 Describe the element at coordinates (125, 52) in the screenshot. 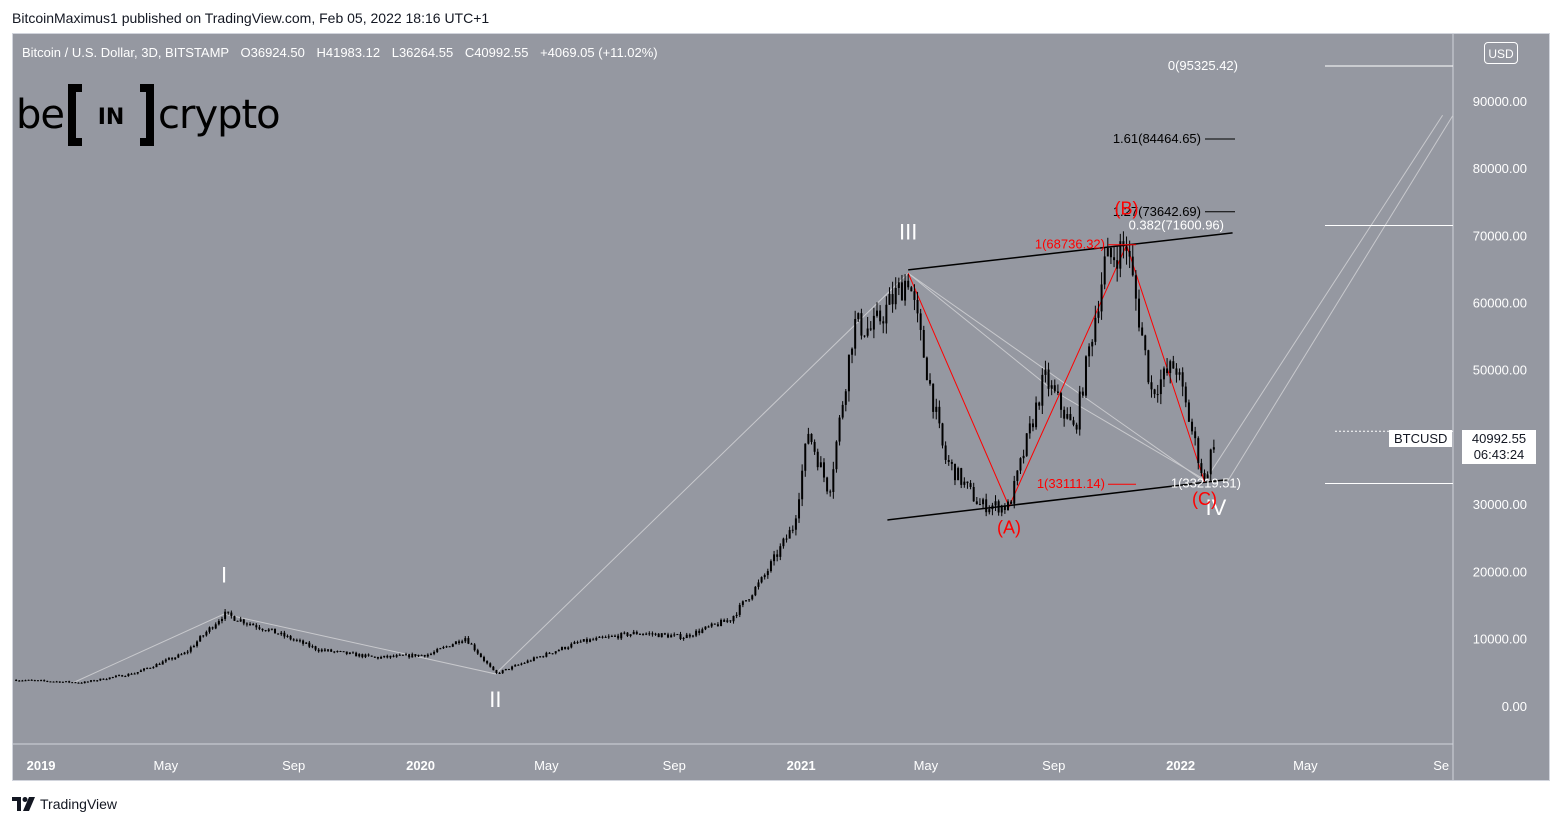

I see `symbol-name: Bitcoin / U.S. Dollar, 3D, BITSTAMP` at that location.